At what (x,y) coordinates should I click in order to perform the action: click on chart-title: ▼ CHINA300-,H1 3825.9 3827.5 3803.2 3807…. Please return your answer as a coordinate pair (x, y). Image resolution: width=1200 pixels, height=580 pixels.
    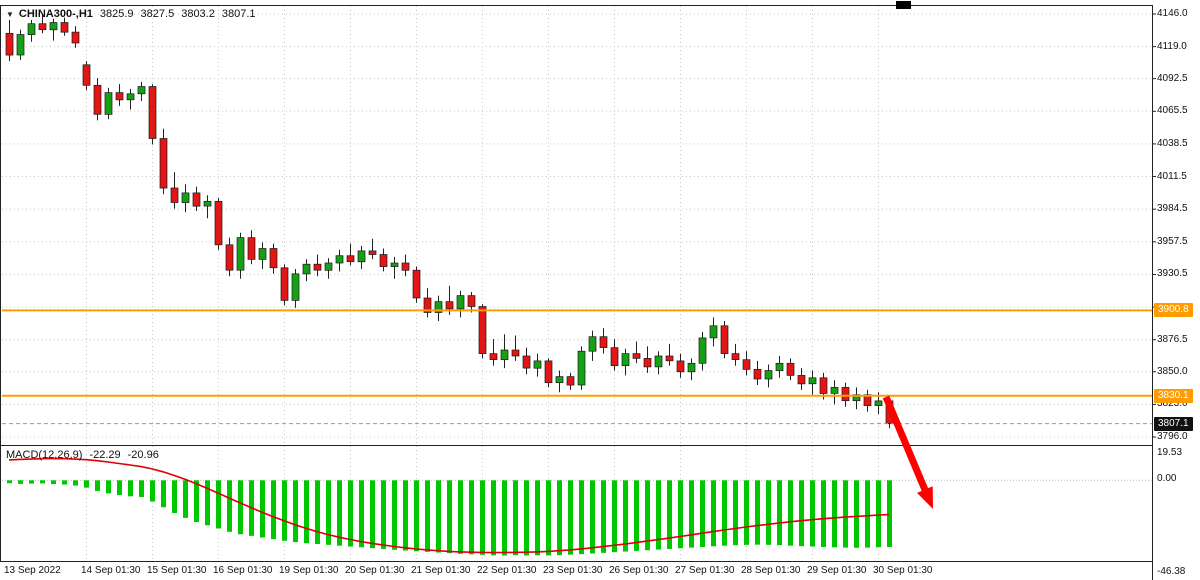
    Looking at the image, I should click on (131, 14).